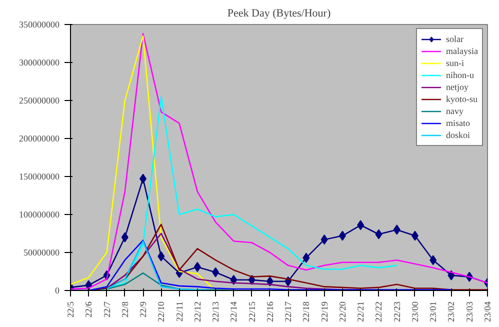 This screenshot has width=499, height=327. I want to click on y-tick-label: 0, so click(57, 291).